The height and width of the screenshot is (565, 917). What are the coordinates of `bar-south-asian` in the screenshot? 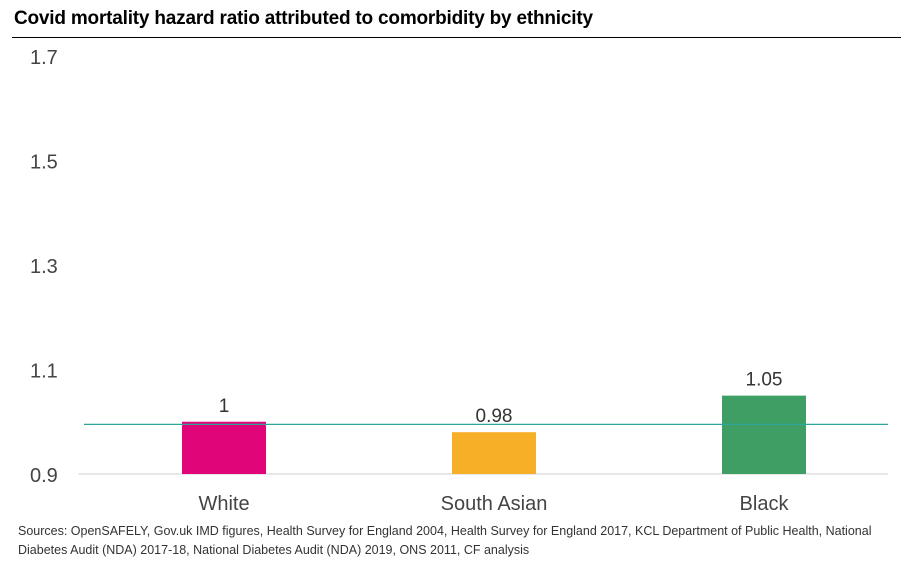 It's located at (494, 453).